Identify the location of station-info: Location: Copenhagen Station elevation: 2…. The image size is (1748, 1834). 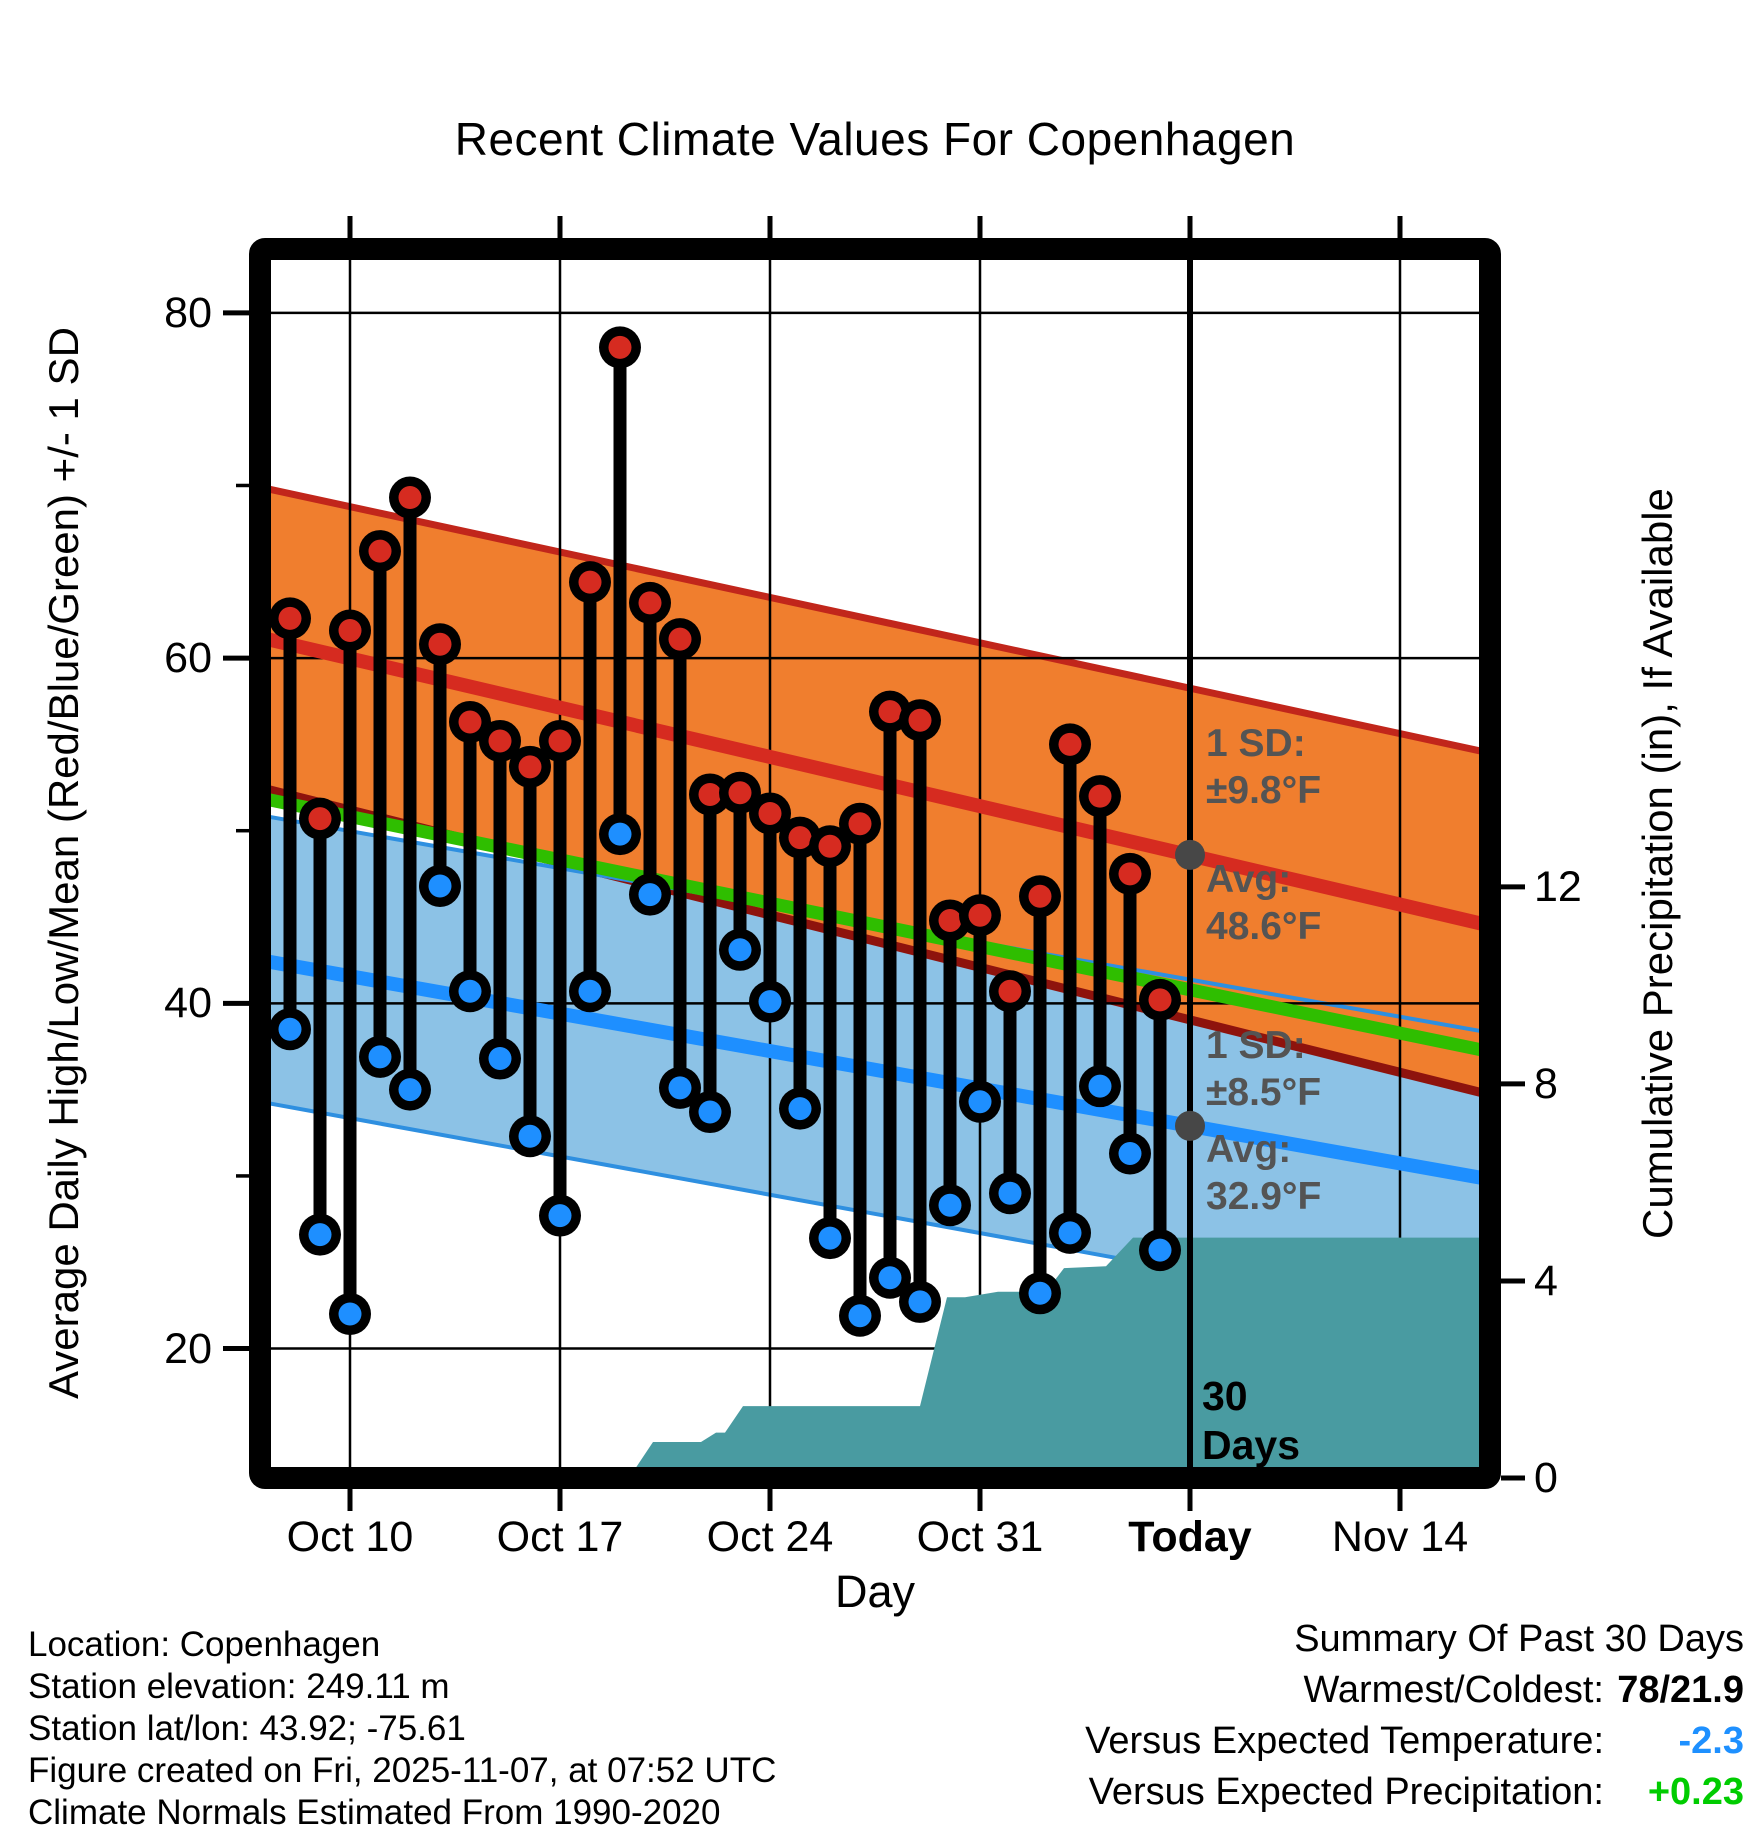
(402, 1729).